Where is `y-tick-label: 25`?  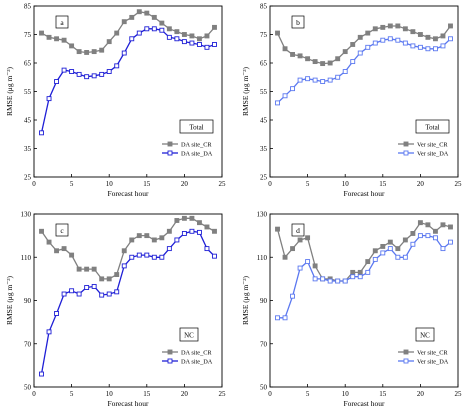 y-tick-label: 25 is located at coordinates (28, 178).